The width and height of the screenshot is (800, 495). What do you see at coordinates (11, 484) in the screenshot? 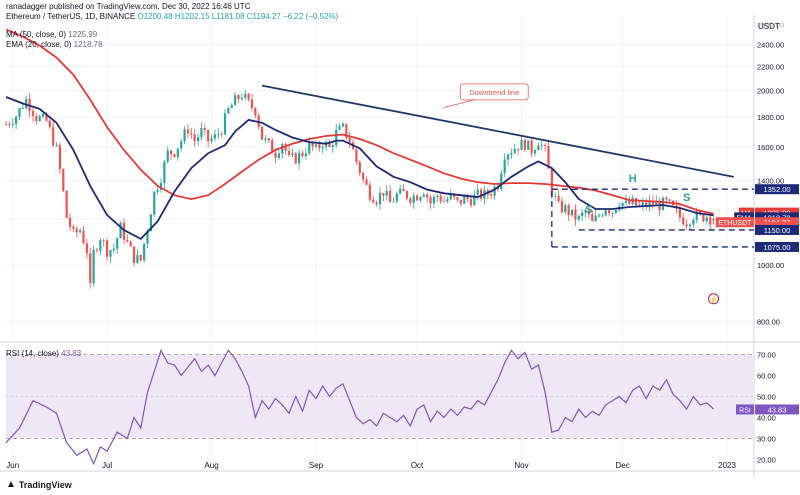
I see `tradingview-logo-icon: ▲` at bounding box center [11, 484].